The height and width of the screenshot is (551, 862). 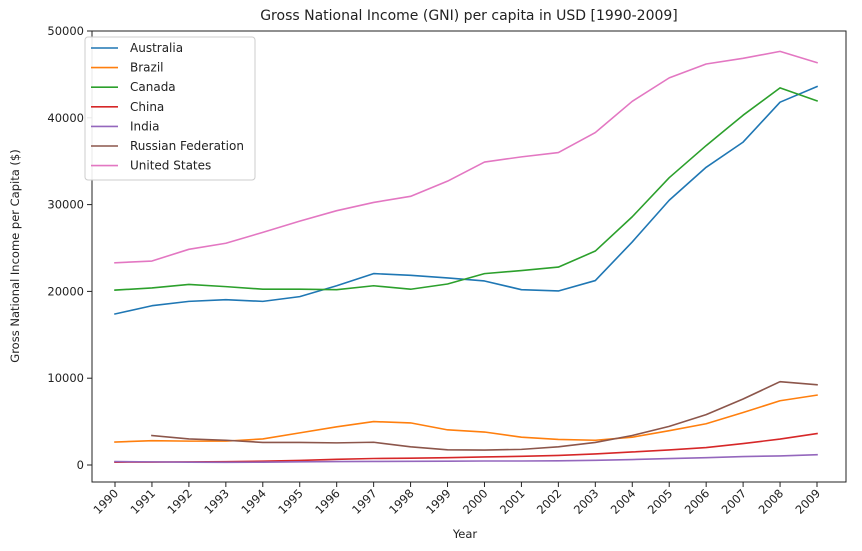 What do you see at coordinates (65, 205) in the screenshot?
I see `y-tick-label: 30000` at bounding box center [65, 205].